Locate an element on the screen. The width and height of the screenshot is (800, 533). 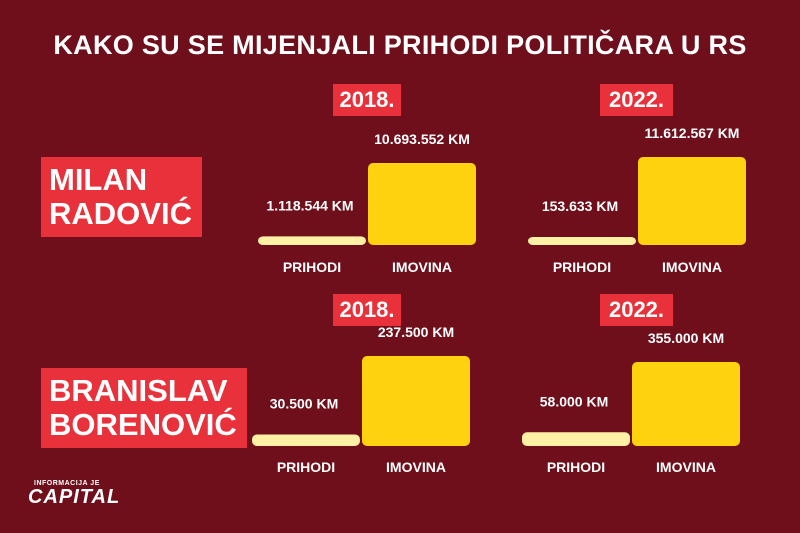
data-label: 10.693.552 KM is located at coordinates (422, 139).